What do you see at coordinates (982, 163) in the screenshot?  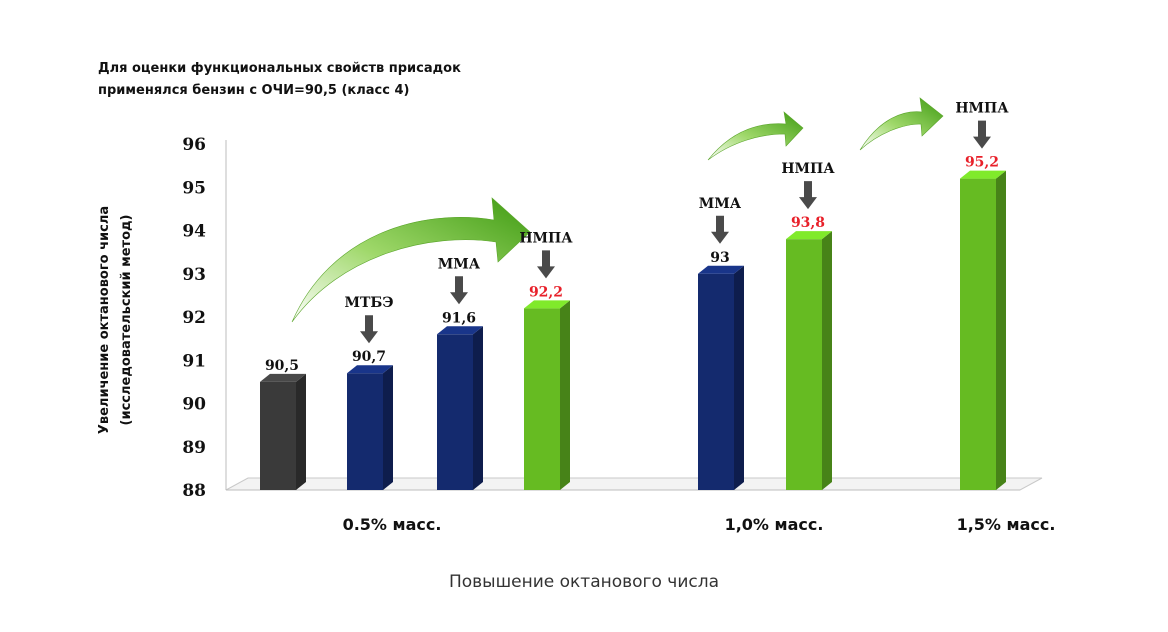 I see `bar-value-label: 95,2` at bounding box center [982, 163].